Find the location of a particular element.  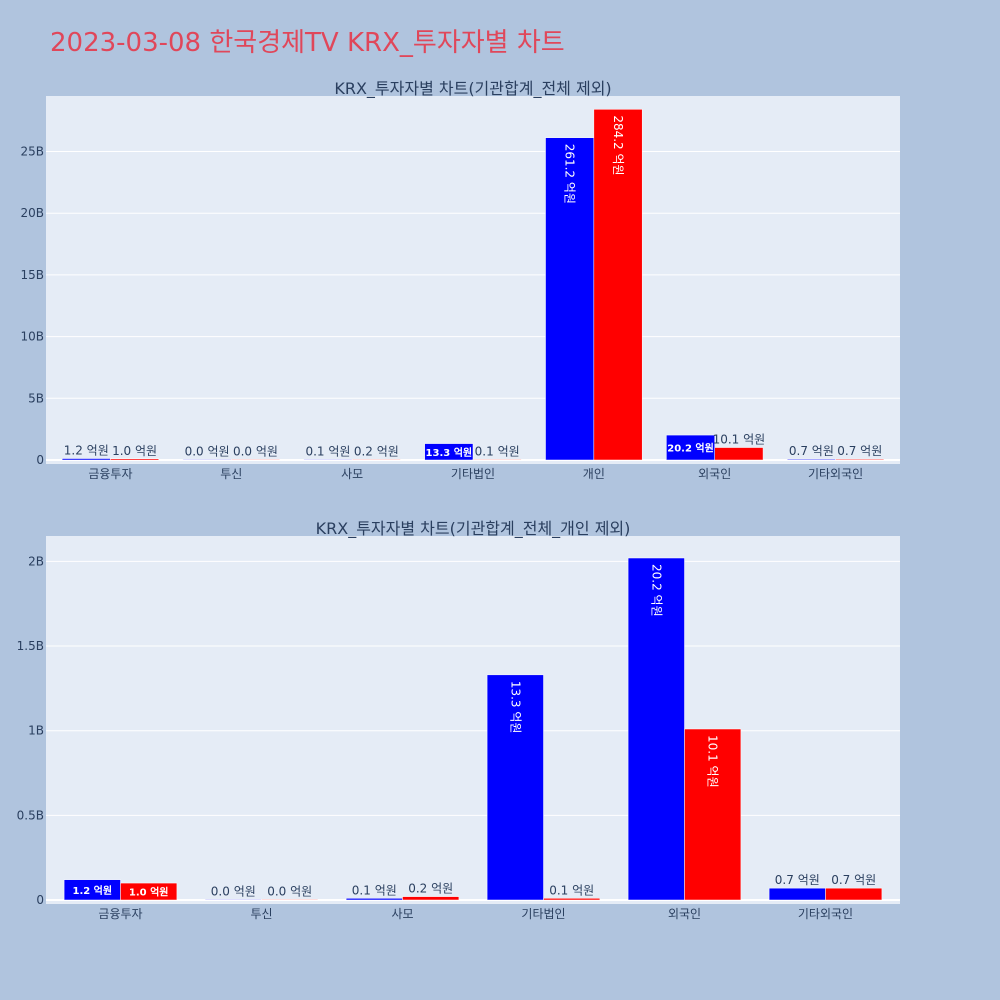

page-title: 2023-03-08 한국경제TV KRX_투자자별 차트 is located at coordinates (307, 43).